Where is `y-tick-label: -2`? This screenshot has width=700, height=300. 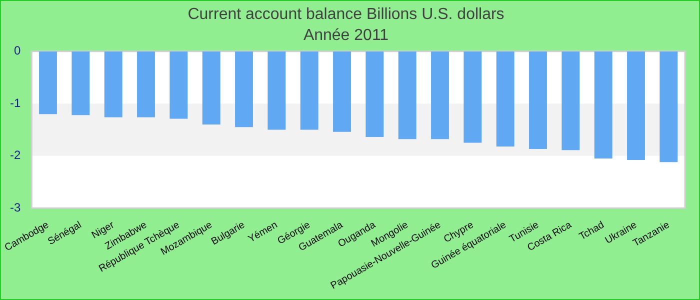
y-tick-label: -2 is located at coordinates (15, 155).